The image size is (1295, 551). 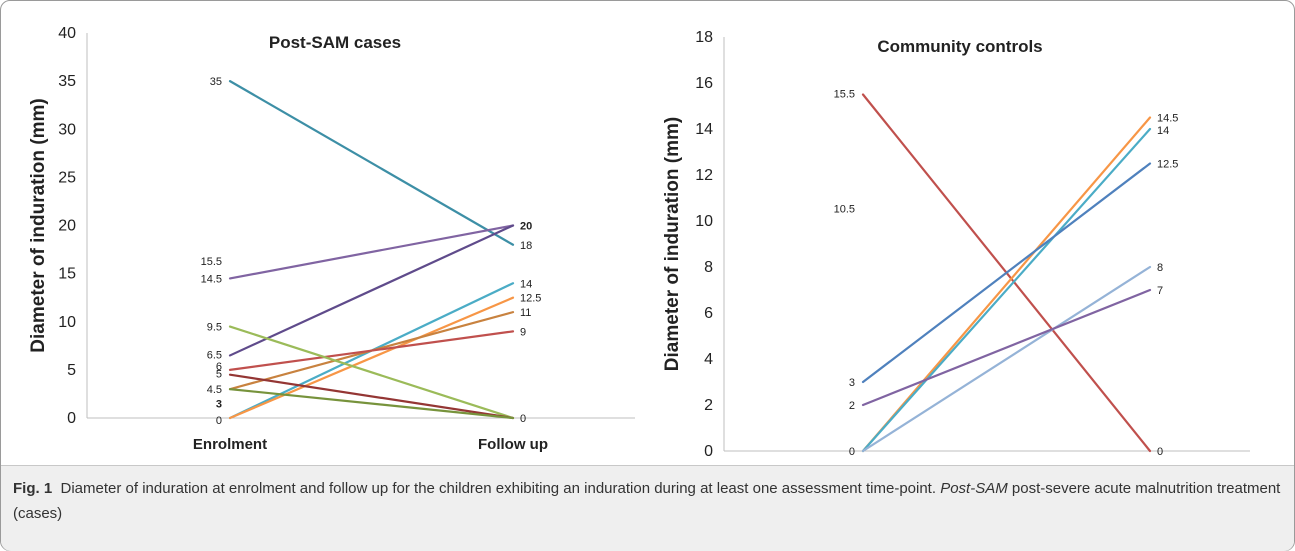 What do you see at coordinates (1160, 268) in the screenshot?
I see `data-label: 8` at bounding box center [1160, 268].